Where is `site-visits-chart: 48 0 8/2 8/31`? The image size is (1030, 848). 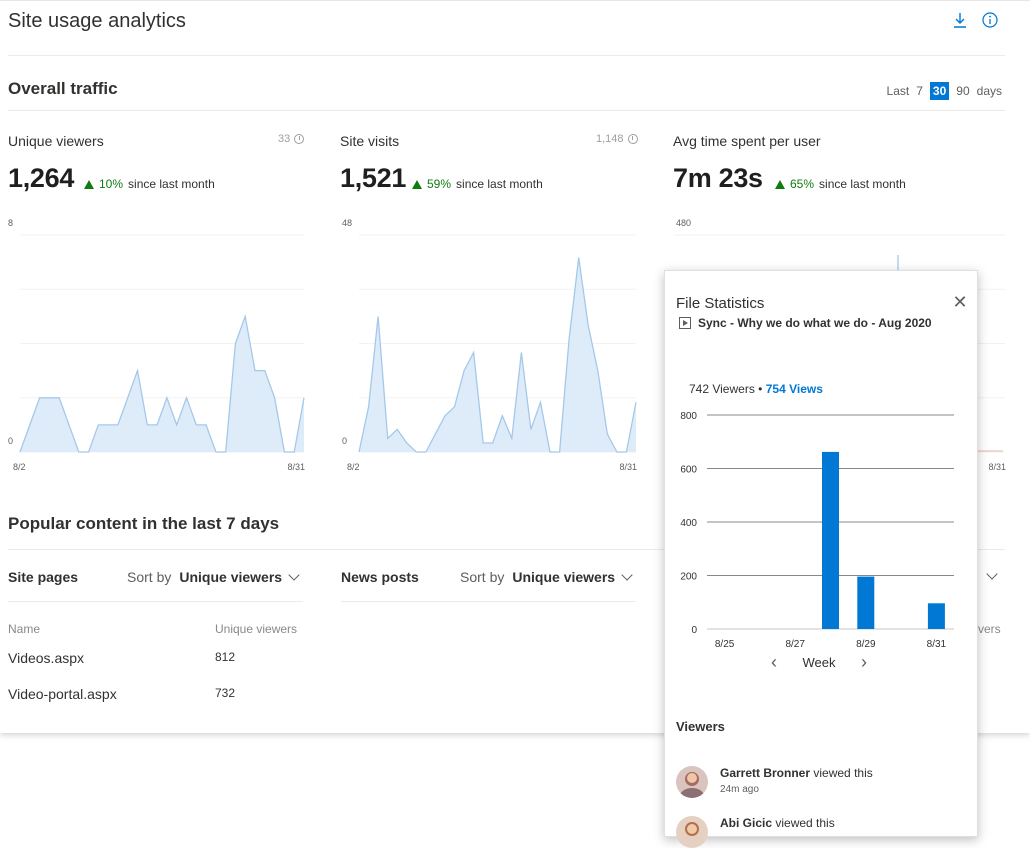
site-visits-chart: 48 0 8/2 8/31 is located at coordinates (489, 345).